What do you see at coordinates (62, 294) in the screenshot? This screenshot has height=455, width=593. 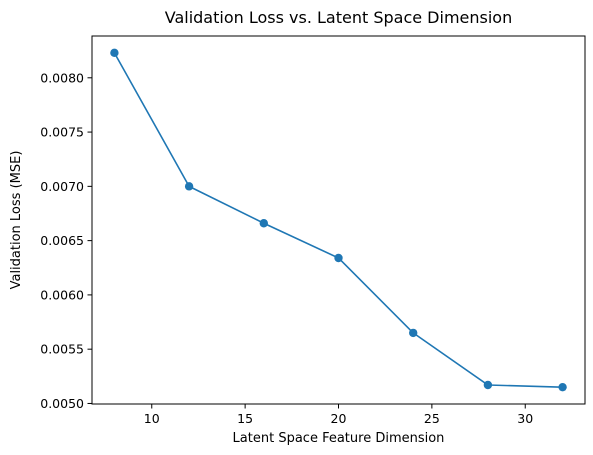 I see `y-tick-label: 0.0060` at bounding box center [62, 294].